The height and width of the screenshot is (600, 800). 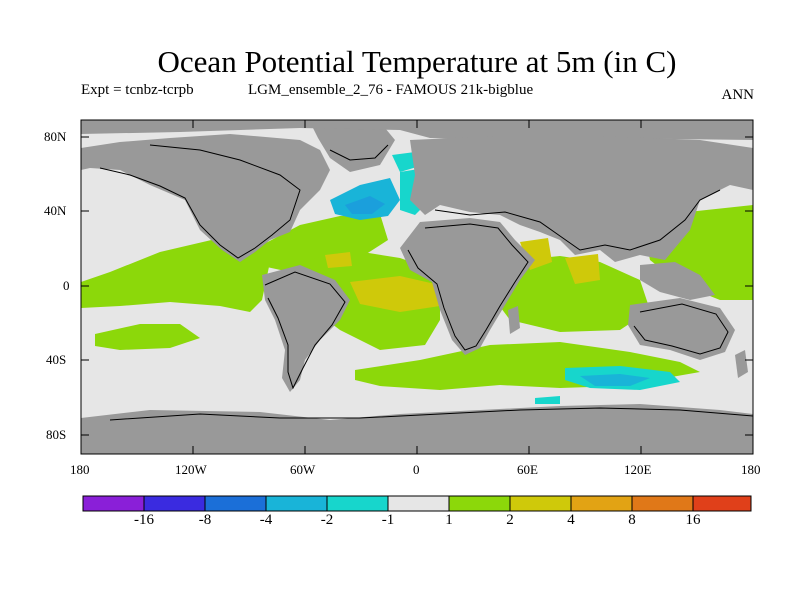 I want to click on colorbar-label-neg8: -8, so click(x=205, y=520).